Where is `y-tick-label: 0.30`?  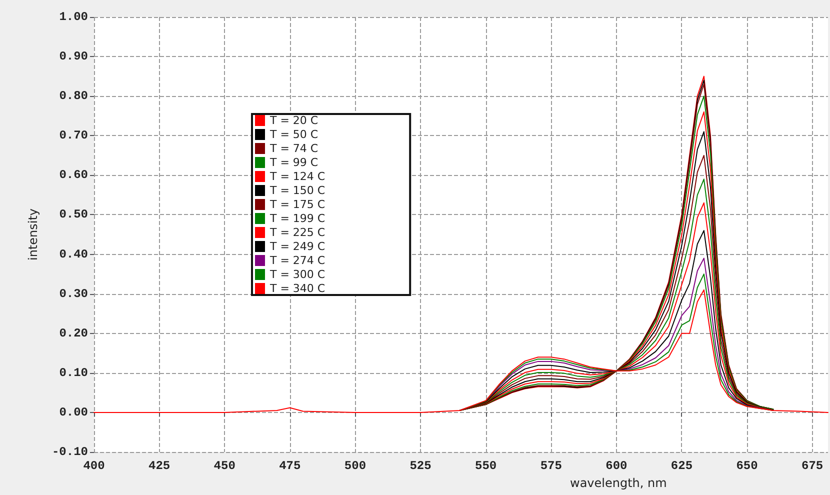
y-tick-label: 0.30 is located at coordinates (73, 293).